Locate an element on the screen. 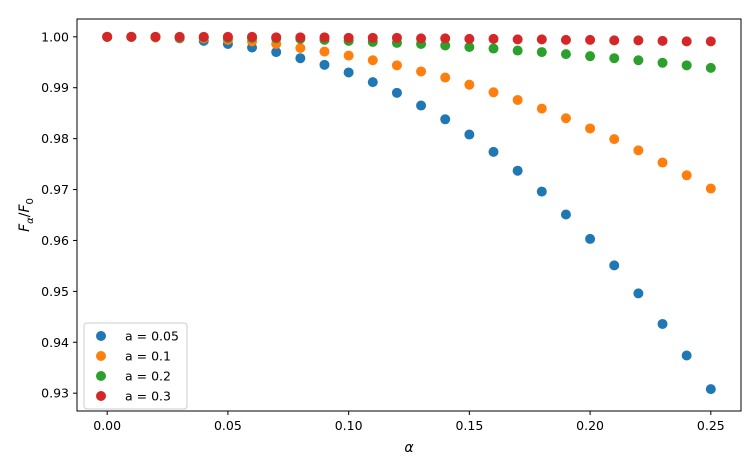 This screenshot has height=472, width=756. y-tick-label: 1.00 is located at coordinates (55, 36).